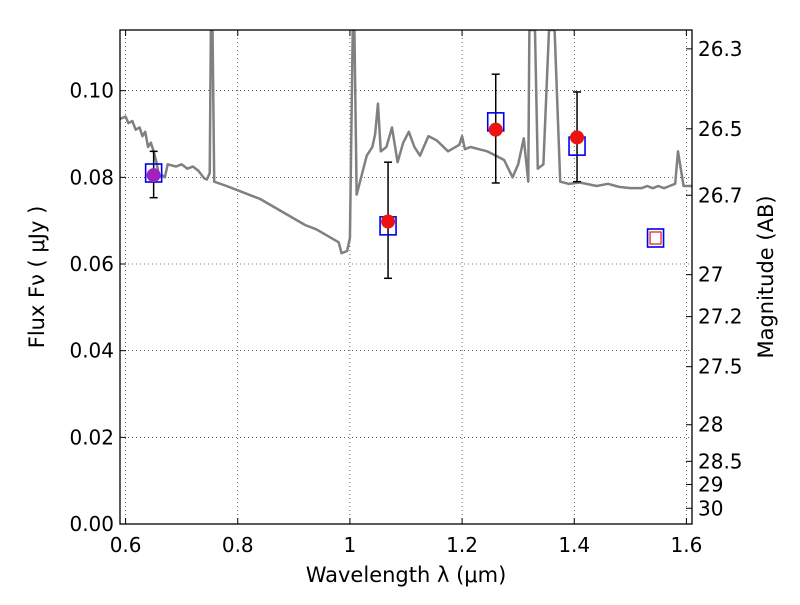 This screenshot has height=605, width=800. I want to click on magnitude-tick-label: 26.5, so click(720, 129).